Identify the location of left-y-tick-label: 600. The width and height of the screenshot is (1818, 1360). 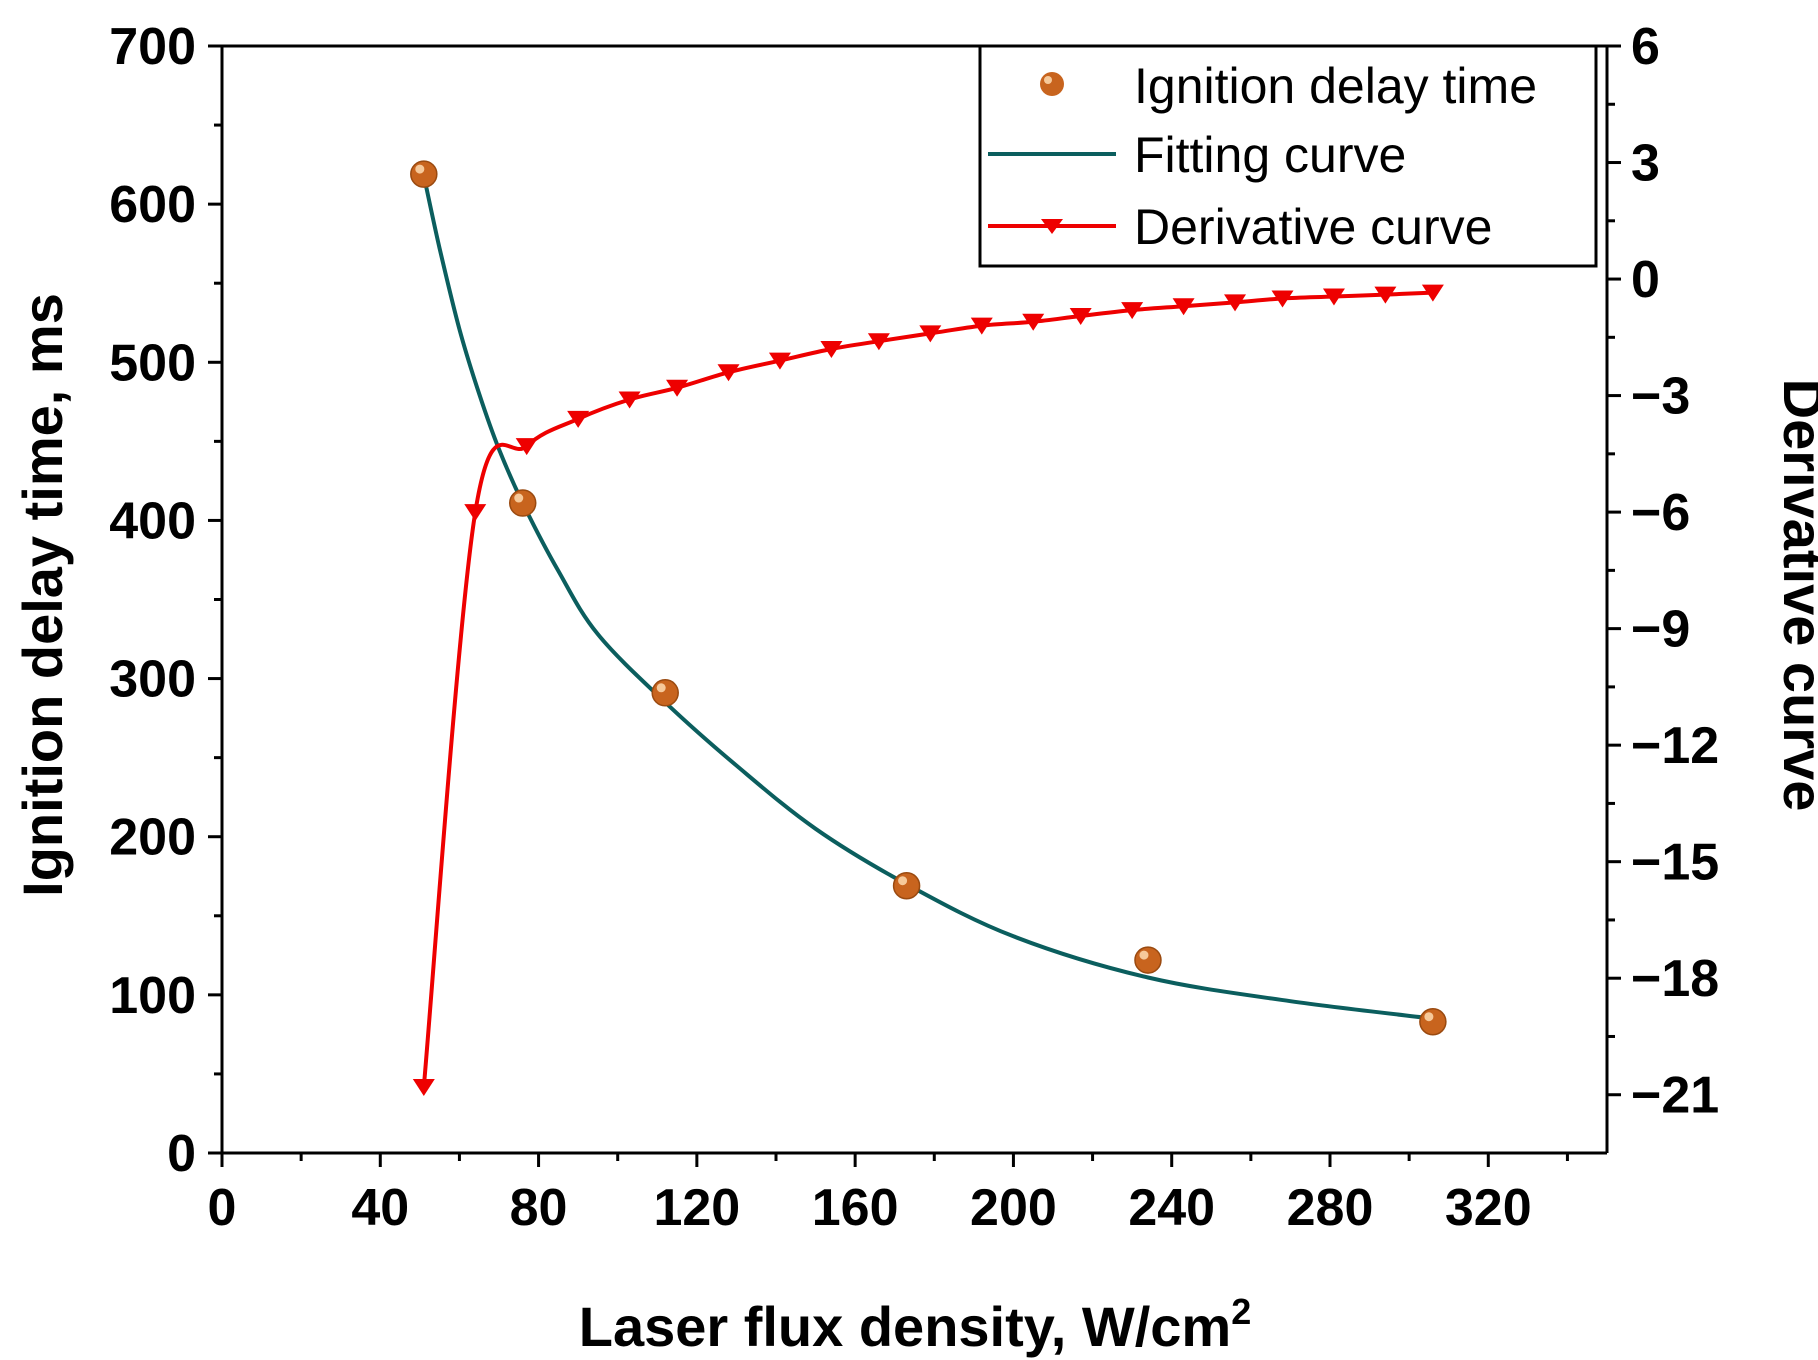
(152, 205).